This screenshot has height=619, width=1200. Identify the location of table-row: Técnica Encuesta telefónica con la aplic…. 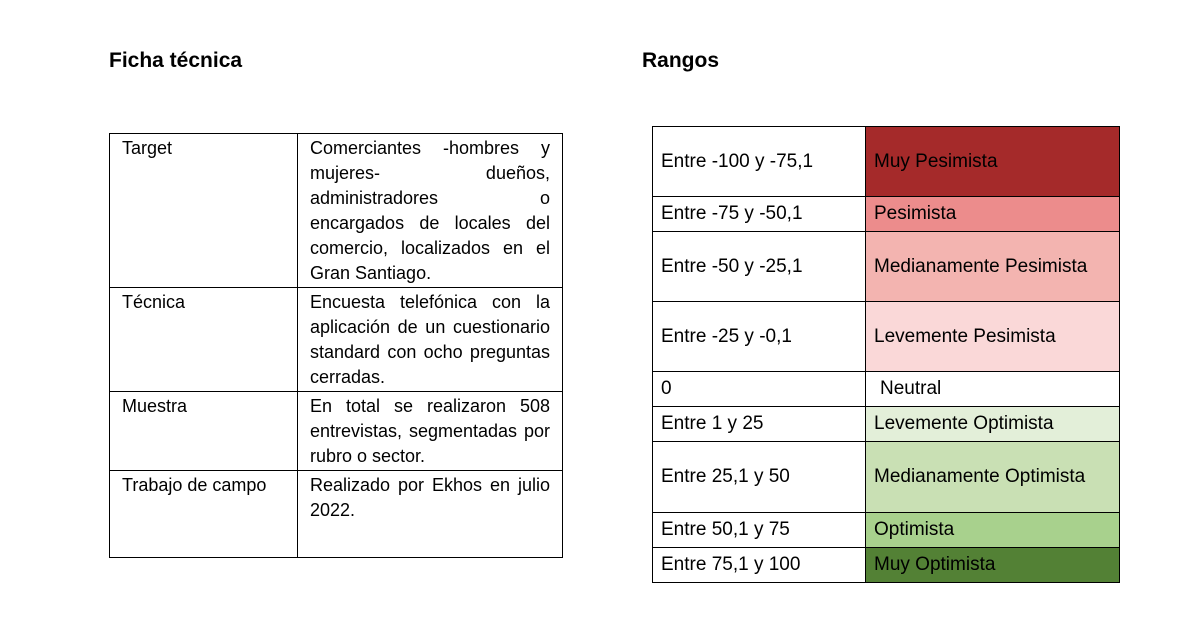
(336, 339).